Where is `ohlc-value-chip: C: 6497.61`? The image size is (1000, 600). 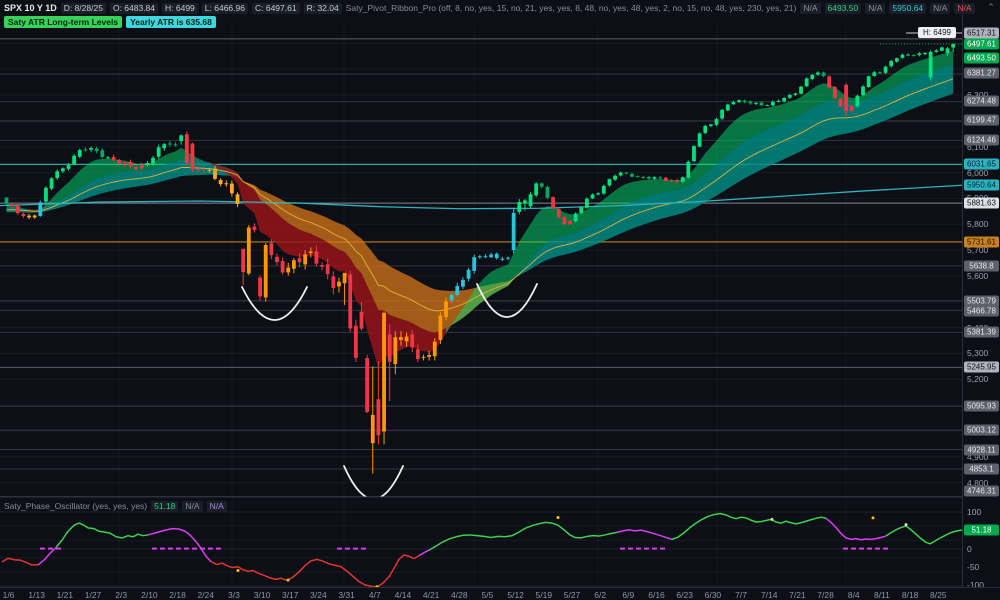
ohlc-value-chip: C: 6497.61 is located at coordinates (275, 8).